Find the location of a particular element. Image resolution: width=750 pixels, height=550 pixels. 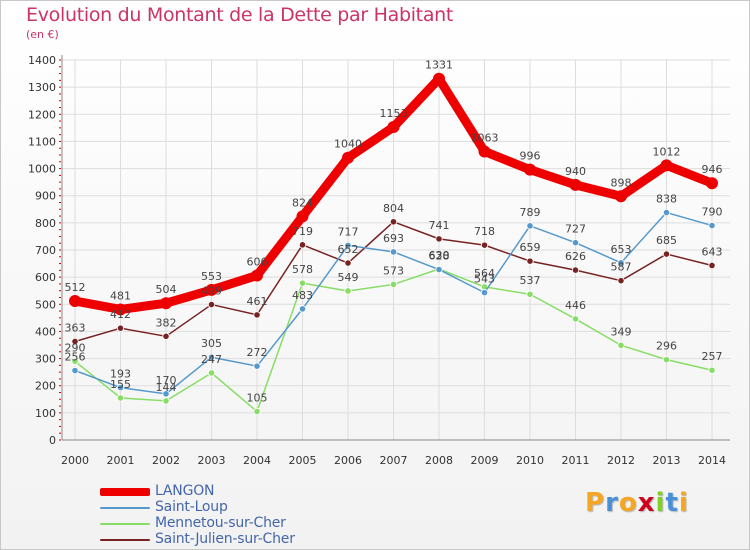

data-label-saint-loup: 789 is located at coordinates (530, 212).